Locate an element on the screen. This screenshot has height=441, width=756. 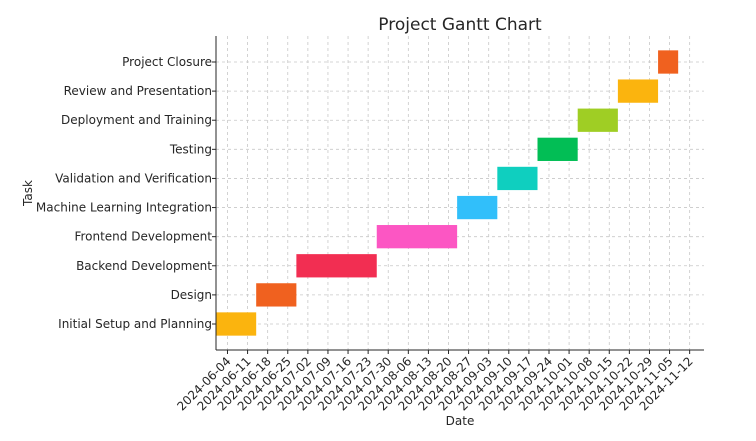
x-axis-label: Date is located at coordinates (460, 421).